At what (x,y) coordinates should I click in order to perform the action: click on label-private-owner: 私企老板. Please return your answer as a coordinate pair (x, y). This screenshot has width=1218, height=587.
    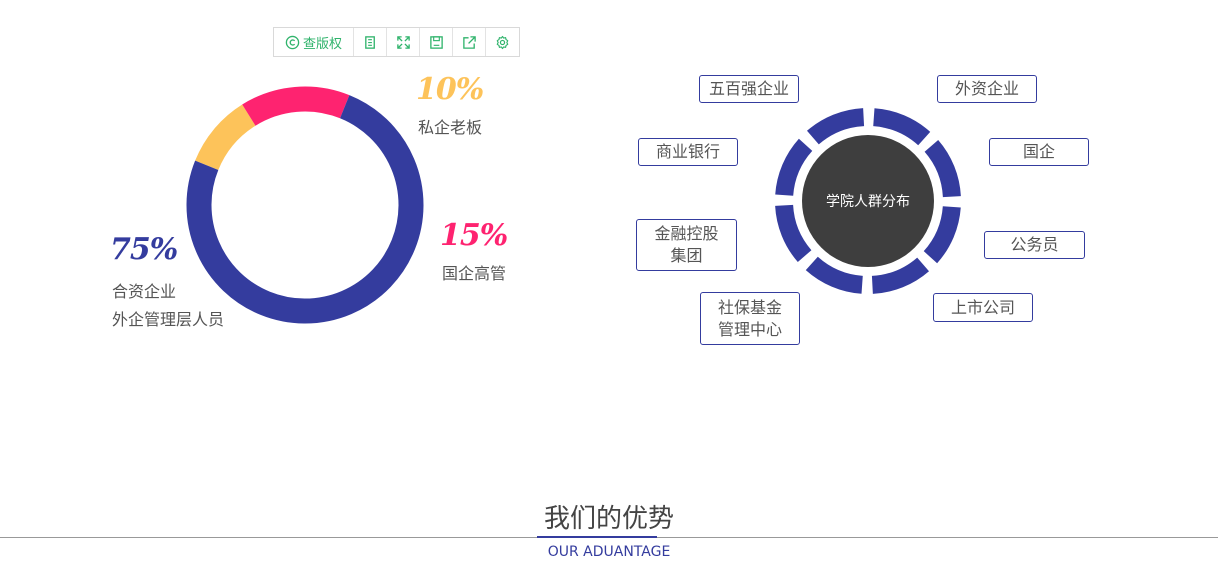
    Looking at the image, I should click on (450, 127).